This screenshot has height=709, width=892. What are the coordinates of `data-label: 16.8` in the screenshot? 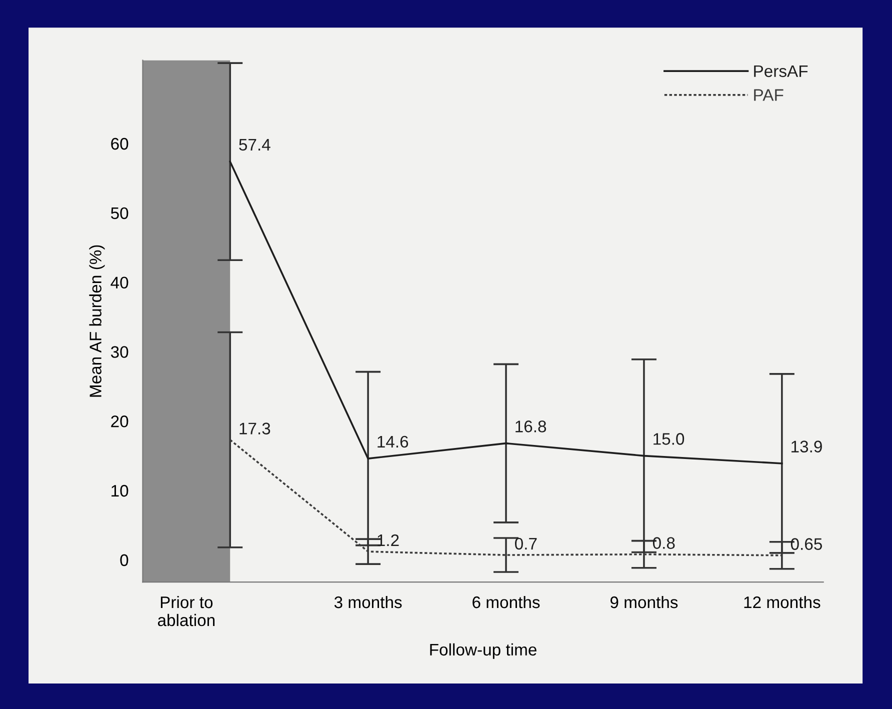 It's located at (531, 426).